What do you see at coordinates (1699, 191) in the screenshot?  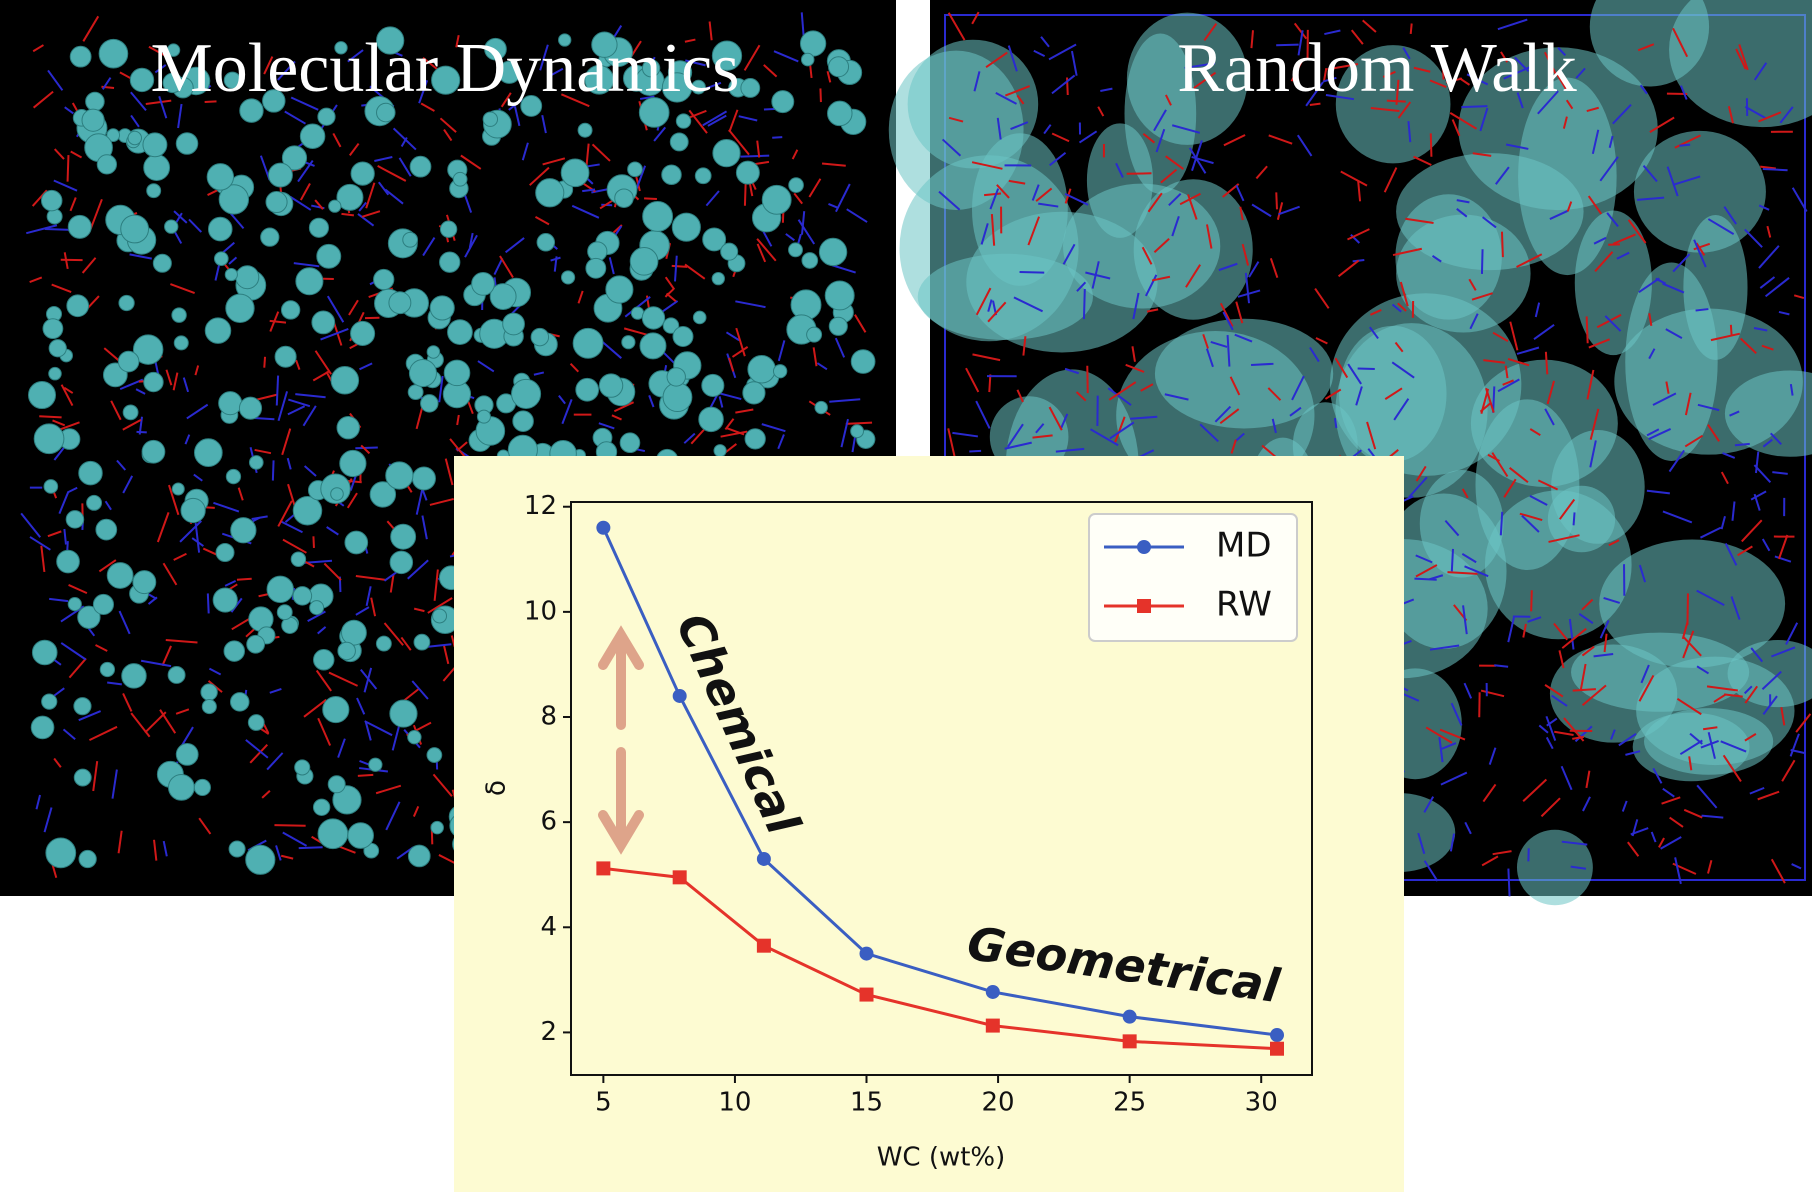 I see `water-cluster` at bounding box center [1699, 191].